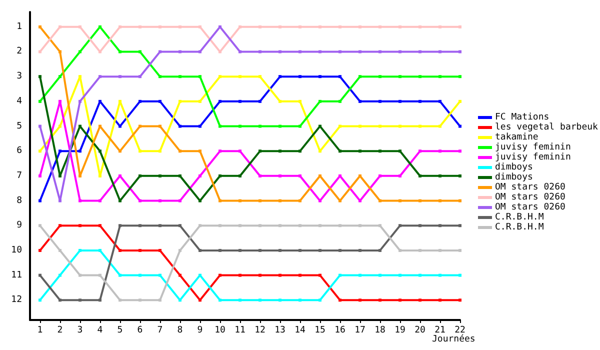 The height and width of the screenshot is (350, 600). Describe the element at coordinates (19, 51) in the screenshot. I see `y-tick-label: 2` at that location.